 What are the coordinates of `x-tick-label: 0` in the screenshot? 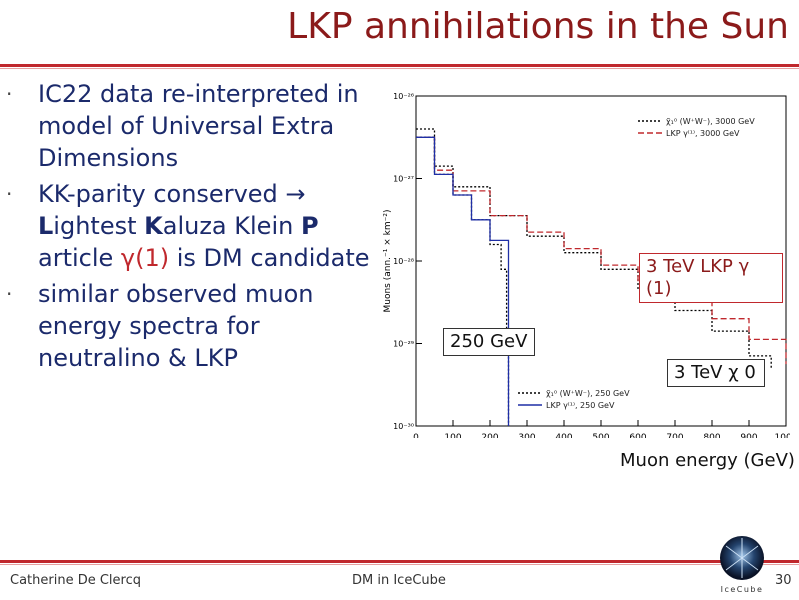 It's located at (416, 435).